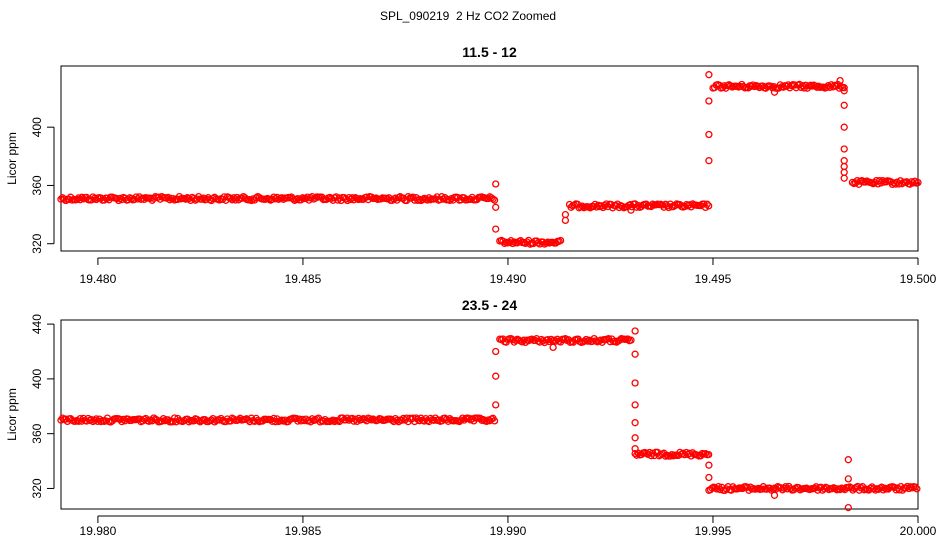 The image size is (936, 540). Describe the element at coordinates (37, 185) in the screenshot. I see `y-tick-label: 360` at that location.